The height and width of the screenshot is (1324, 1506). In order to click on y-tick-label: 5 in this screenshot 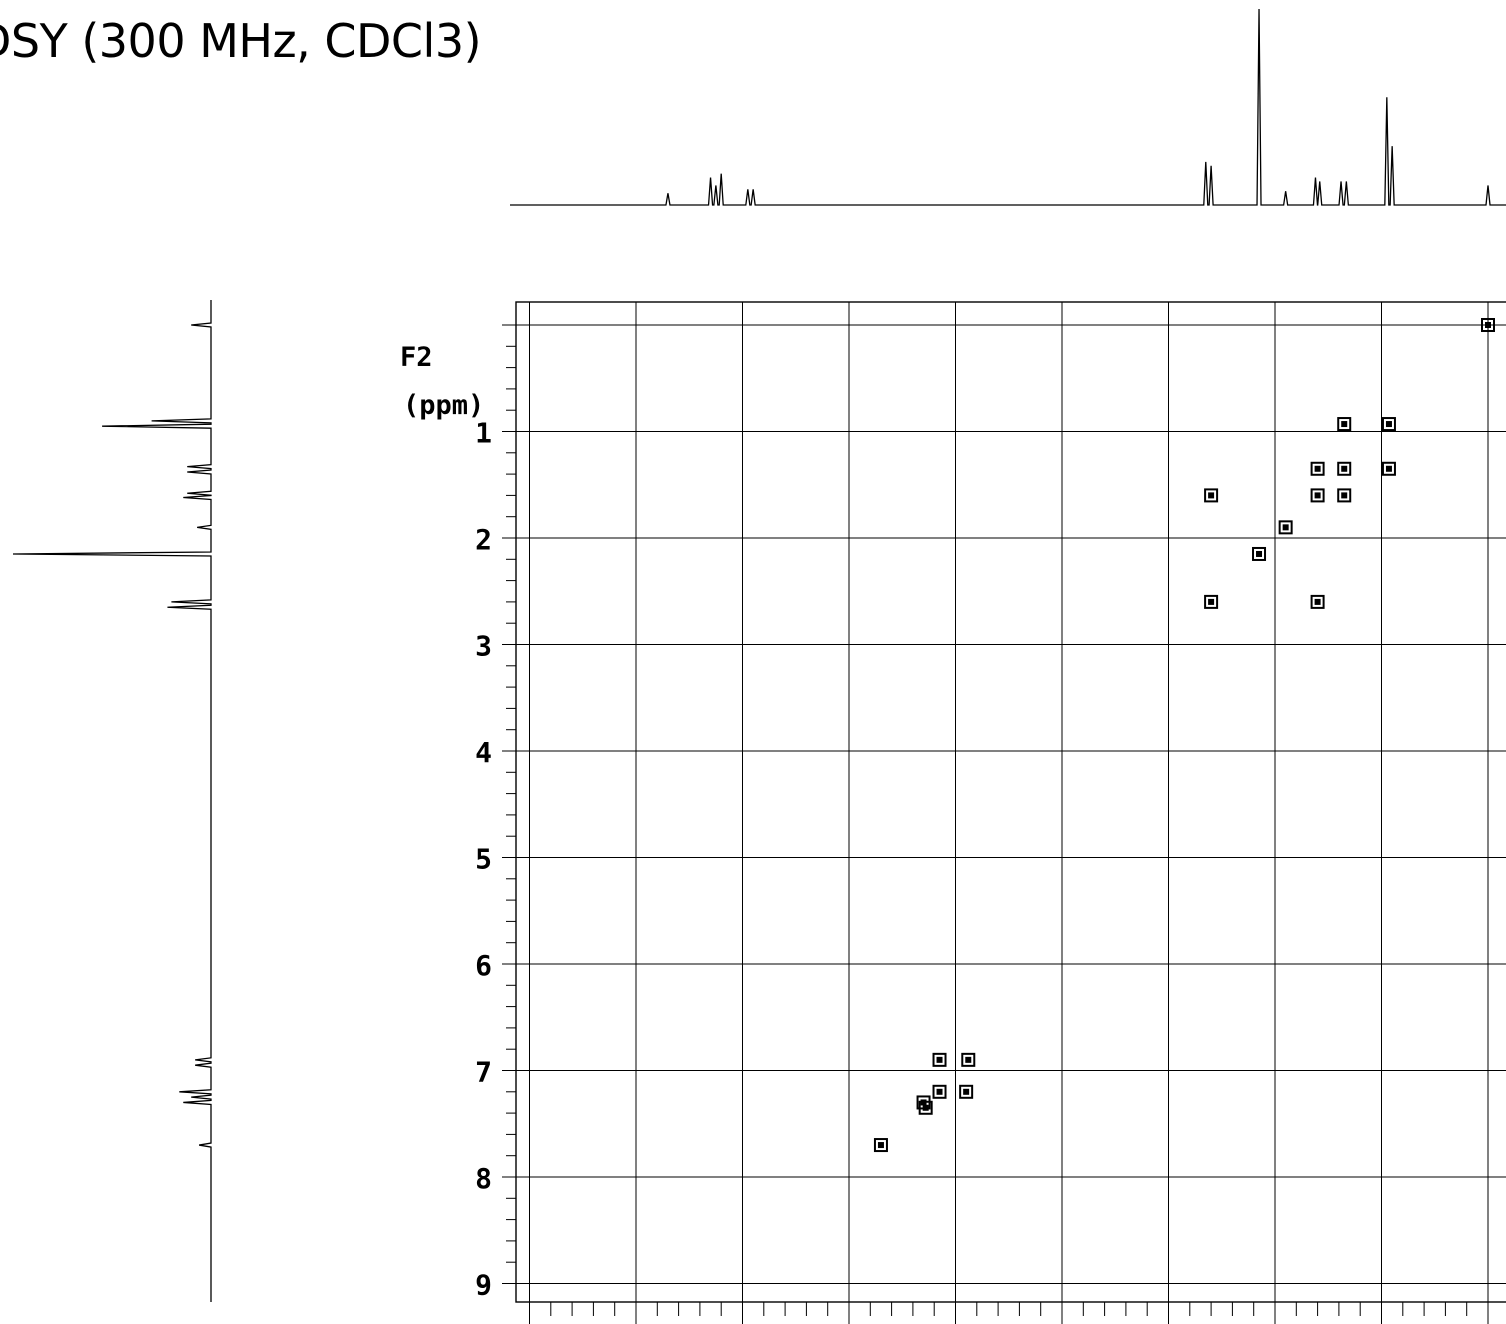, I will do `click(483, 859)`.